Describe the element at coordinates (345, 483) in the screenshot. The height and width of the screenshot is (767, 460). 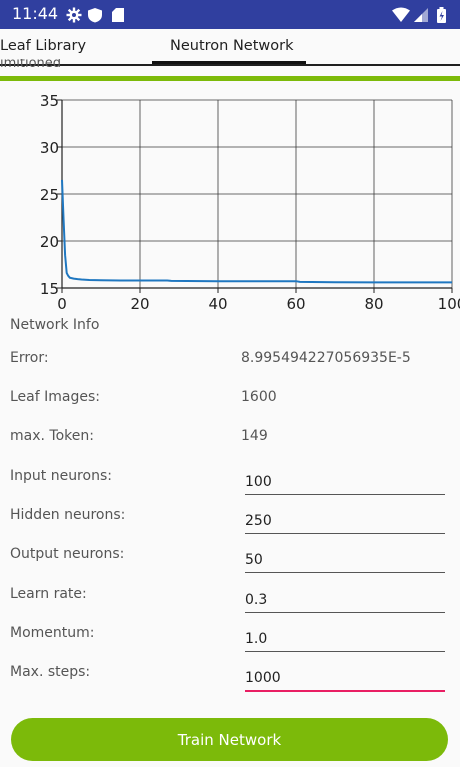
I see `input-neurons-field` at that location.